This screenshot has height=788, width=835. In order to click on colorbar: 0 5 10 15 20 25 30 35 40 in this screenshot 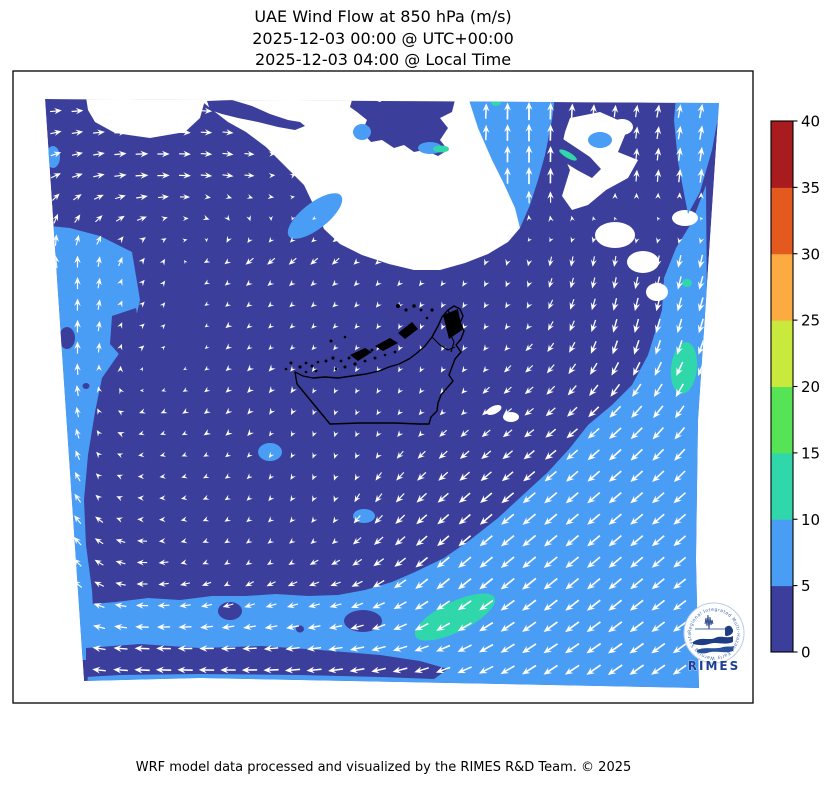, I will do `click(795, 387)`.